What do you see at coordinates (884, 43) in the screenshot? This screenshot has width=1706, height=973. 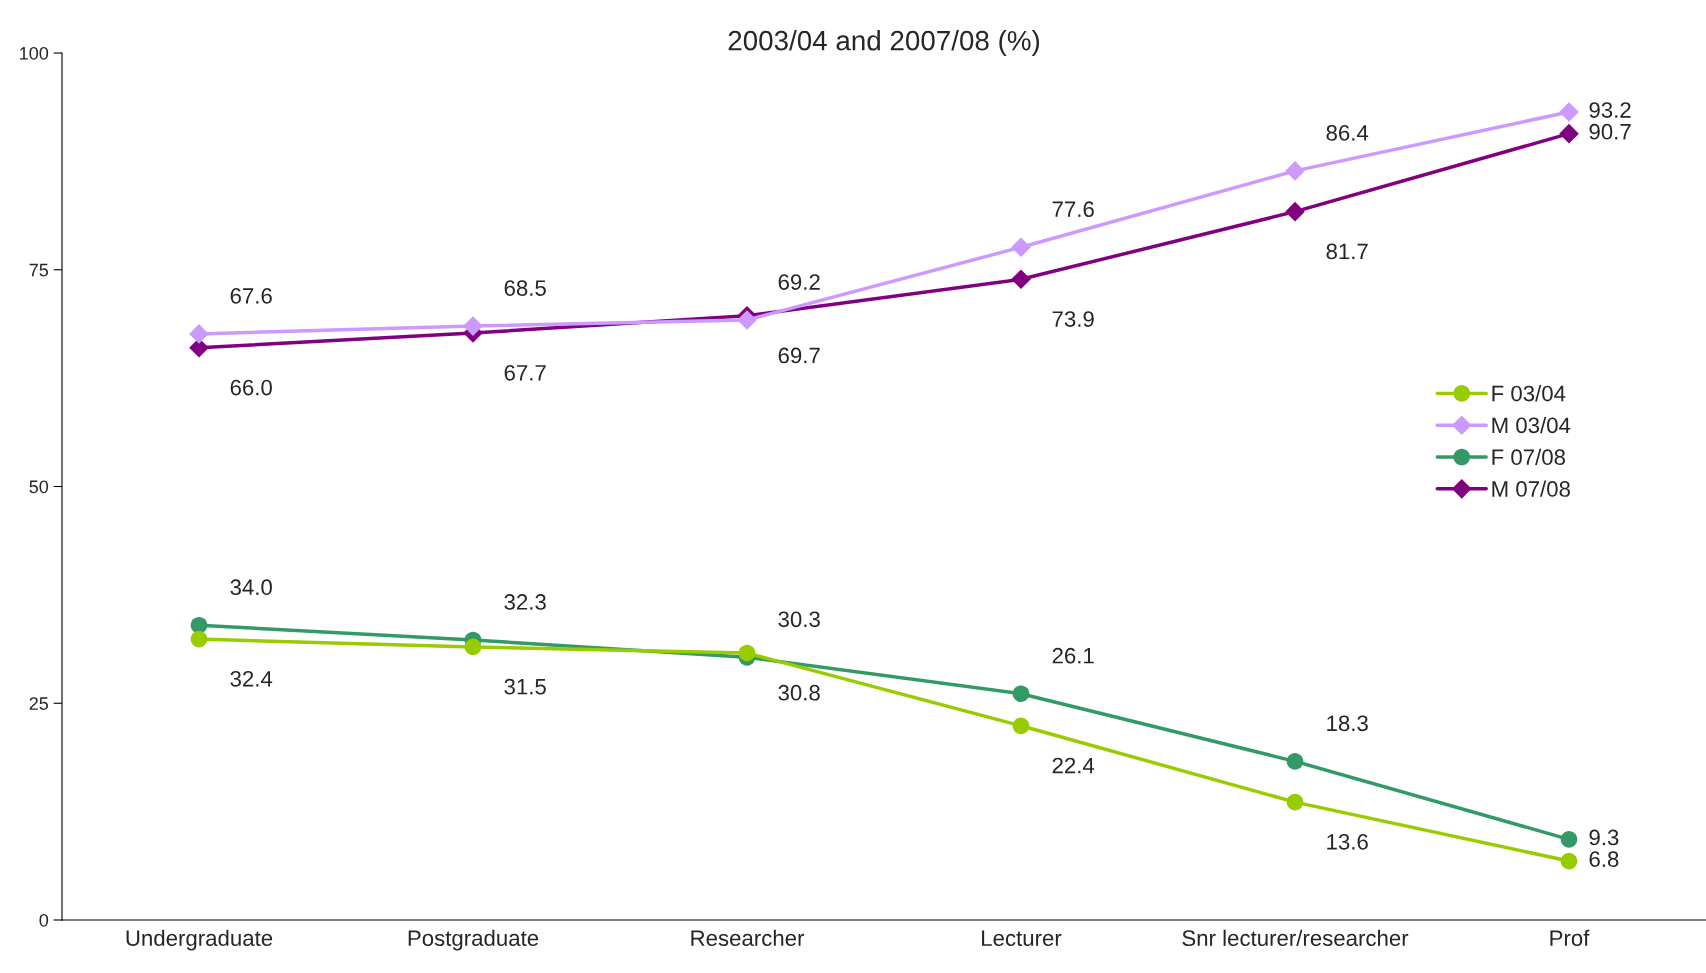 I see `chart-title: 2003/04 and 2007/08 (%)` at bounding box center [884, 43].